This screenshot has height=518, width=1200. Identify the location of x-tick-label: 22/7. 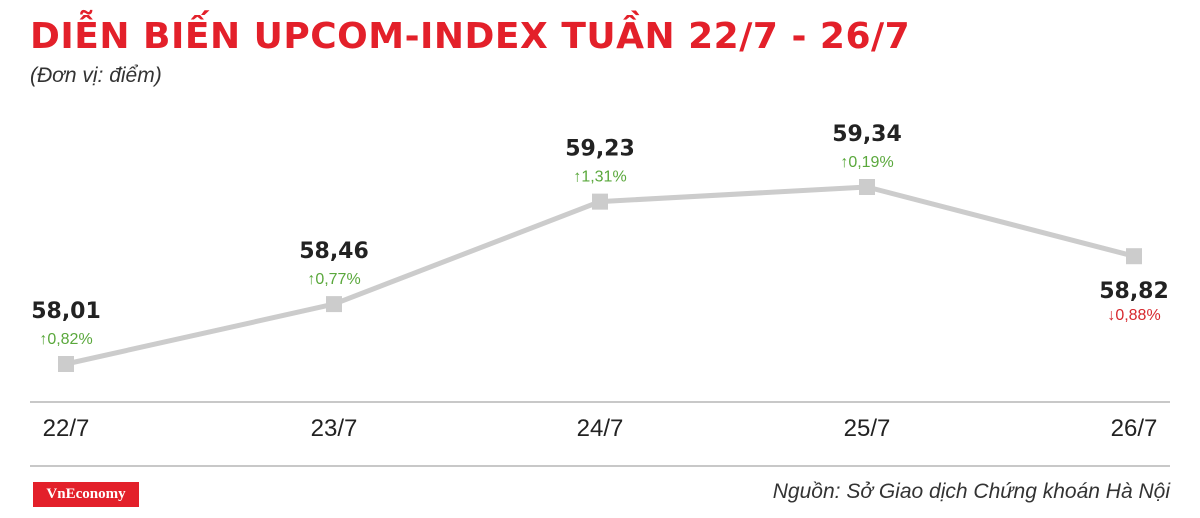
(66, 428).